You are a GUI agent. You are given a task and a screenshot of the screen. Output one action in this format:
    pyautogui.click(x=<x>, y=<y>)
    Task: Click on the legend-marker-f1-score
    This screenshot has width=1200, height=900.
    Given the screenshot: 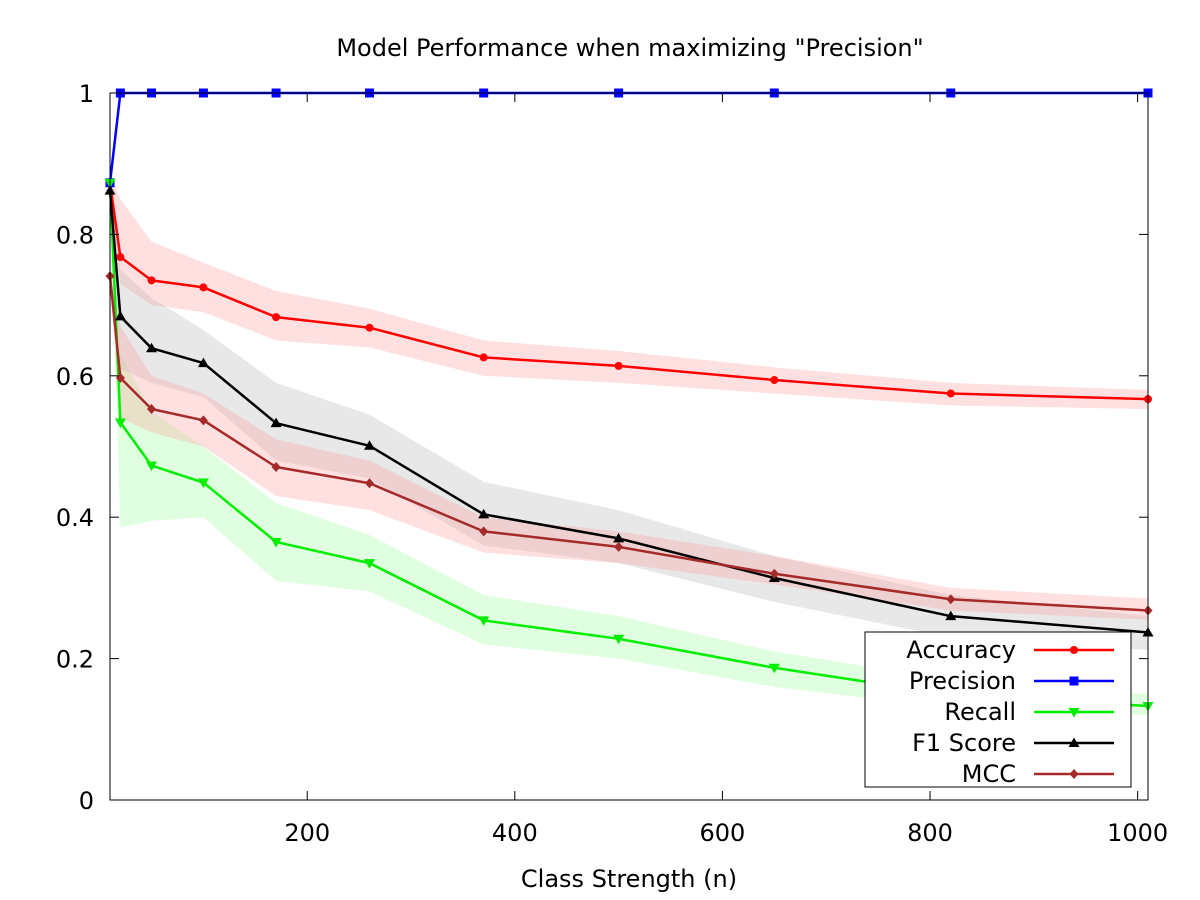 What is the action you would take?
    pyautogui.click(x=1074, y=742)
    